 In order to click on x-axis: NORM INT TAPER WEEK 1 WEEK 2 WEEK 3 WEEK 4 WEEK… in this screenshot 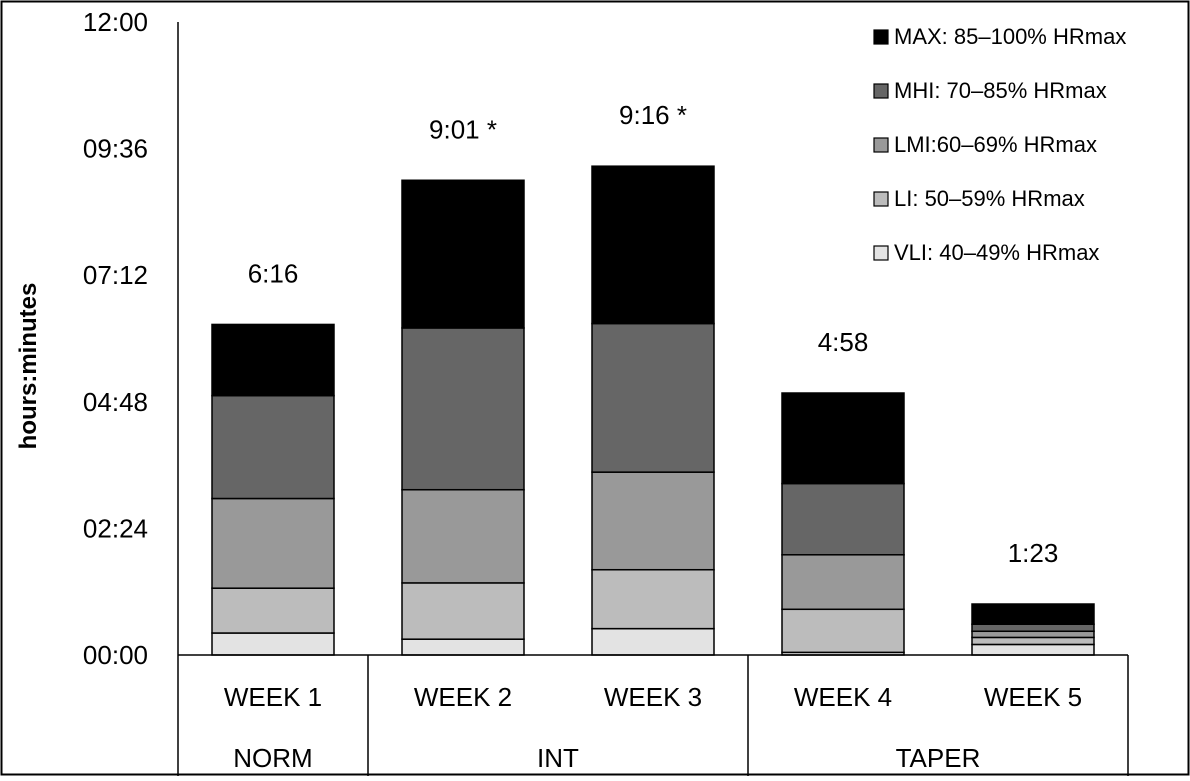, I will do `click(653, 715)`.